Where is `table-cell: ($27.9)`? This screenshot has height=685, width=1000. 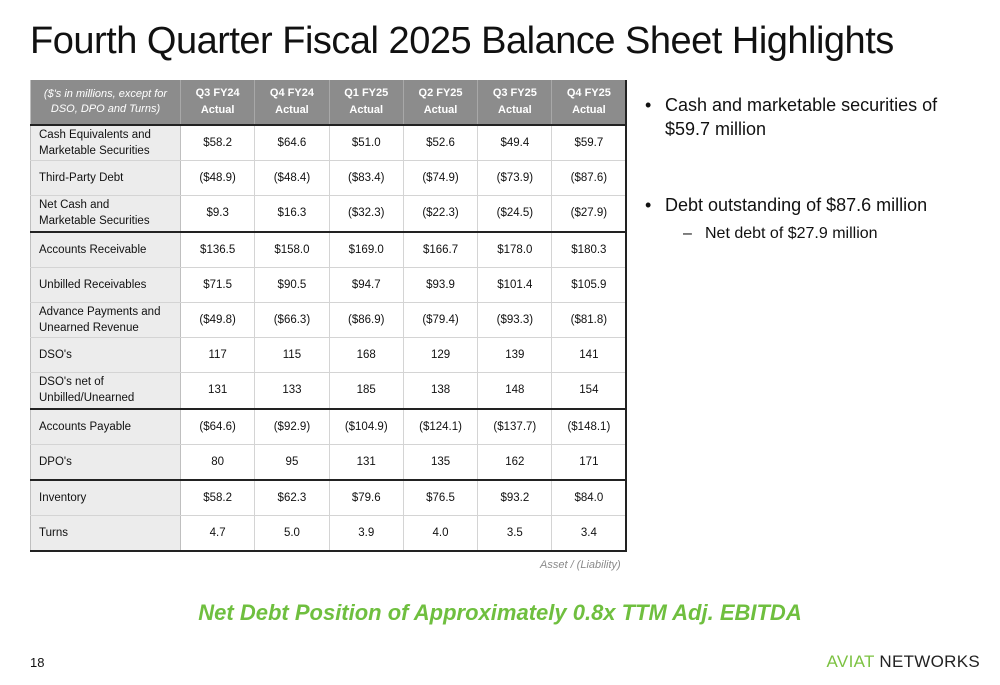
table-cell: ($27.9) is located at coordinates (589, 214).